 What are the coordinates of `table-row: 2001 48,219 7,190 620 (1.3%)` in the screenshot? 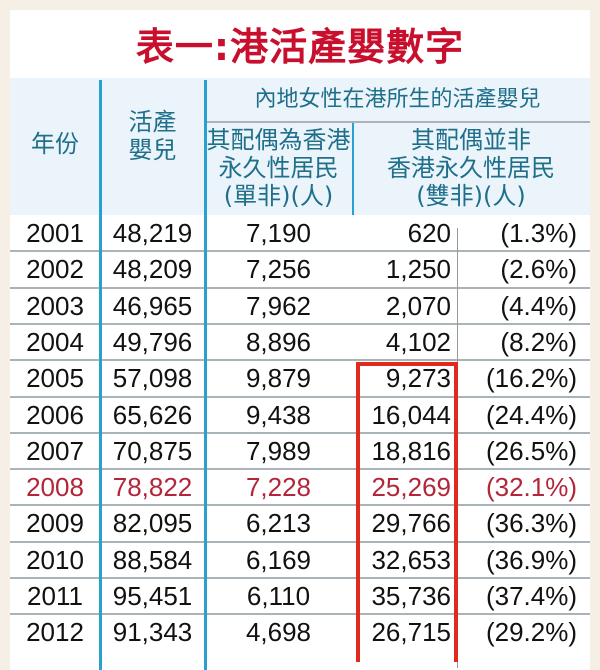 It's located at (300, 233).